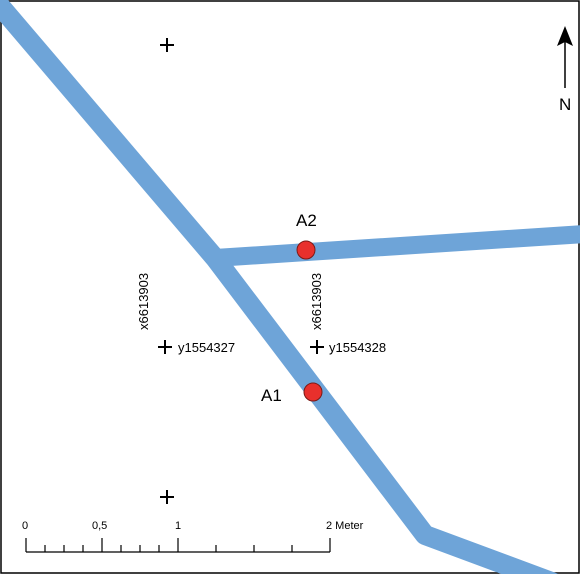  What do you see at coordinates (306, 220) in the screenshot?
I see `point-label: A2` at bounding box center [306, 220].